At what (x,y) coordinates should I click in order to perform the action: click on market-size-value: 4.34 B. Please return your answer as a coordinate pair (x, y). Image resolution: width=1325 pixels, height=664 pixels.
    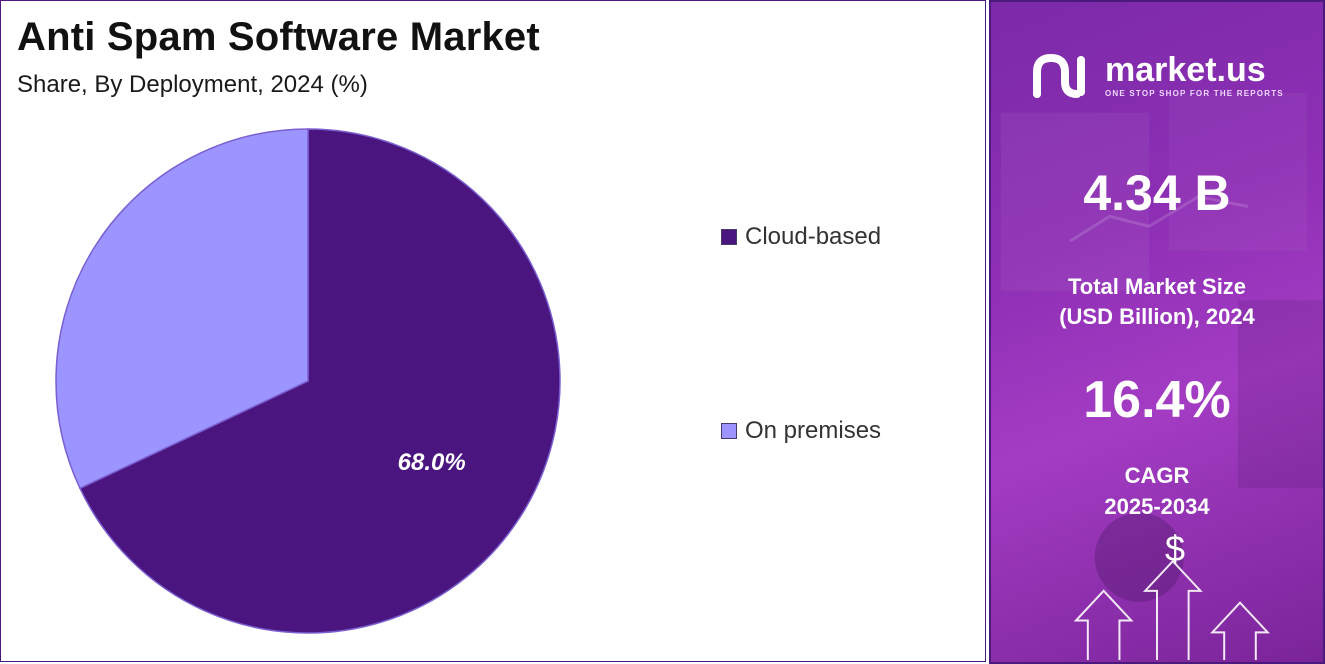
    Looking at the image, I should click on (1157, 193).